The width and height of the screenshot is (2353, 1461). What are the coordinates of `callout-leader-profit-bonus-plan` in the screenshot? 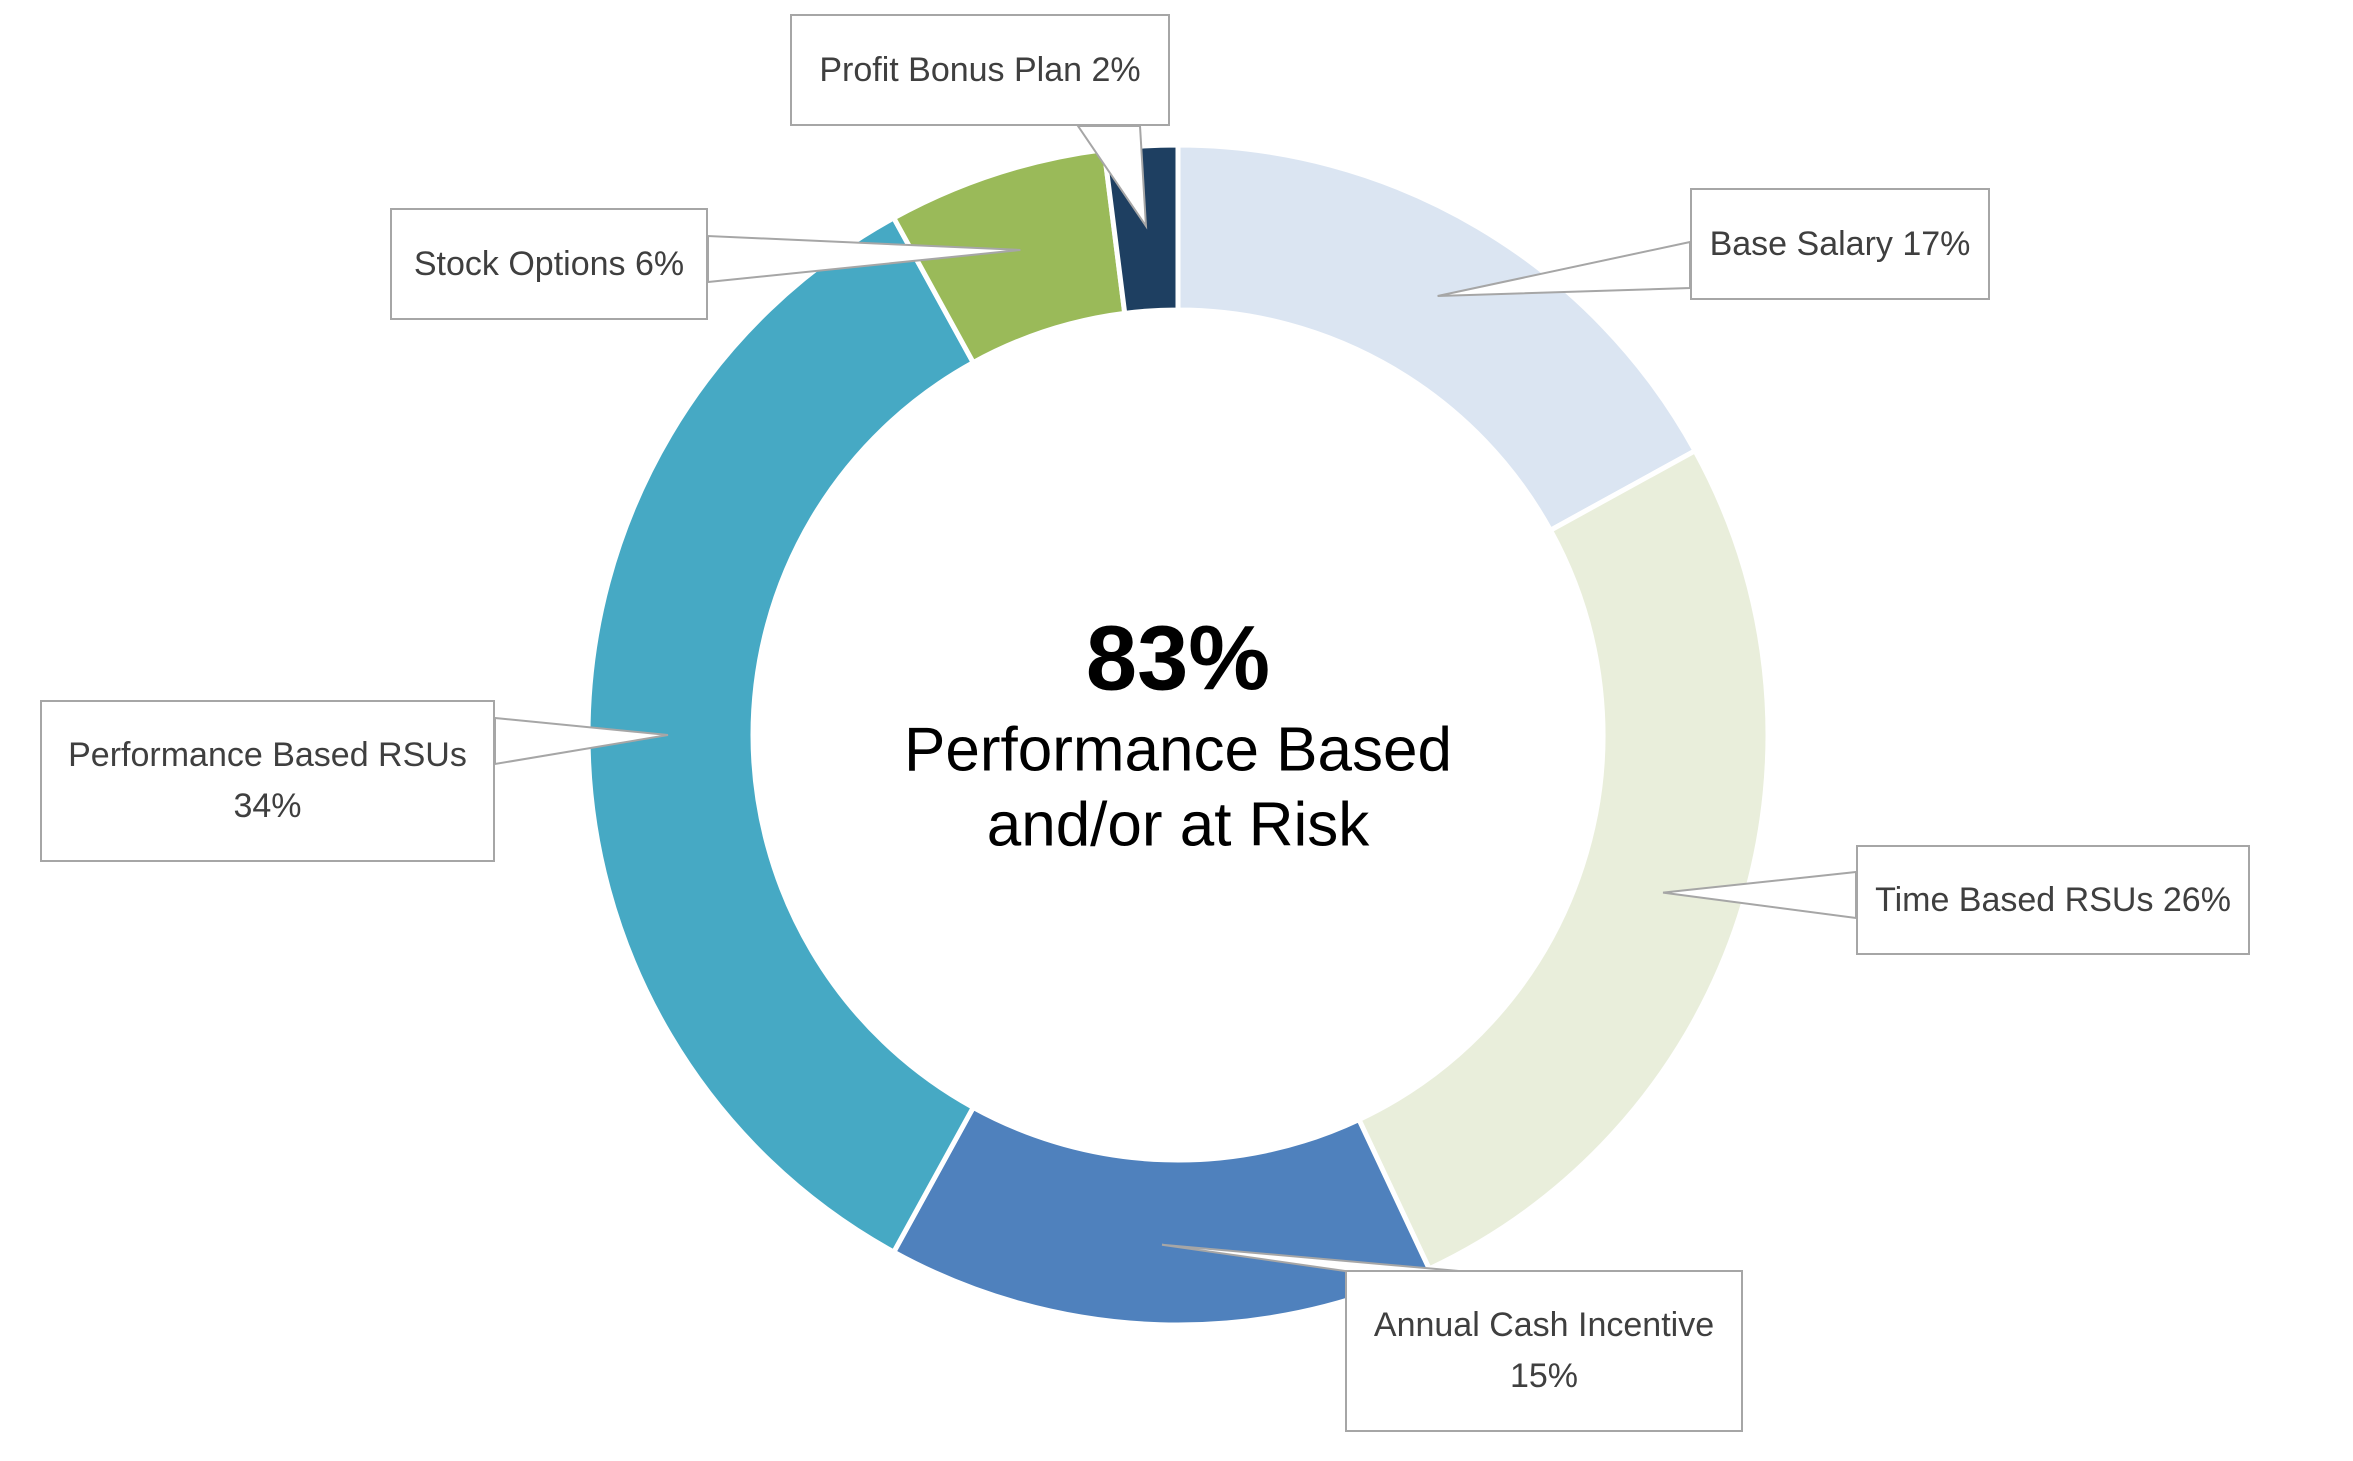 It's located at (1112, 177).